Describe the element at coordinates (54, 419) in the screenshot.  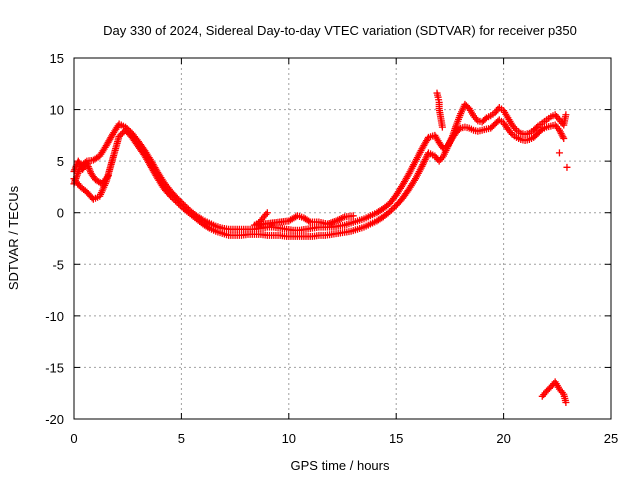
I see `y-tick-label: -20` at that location.